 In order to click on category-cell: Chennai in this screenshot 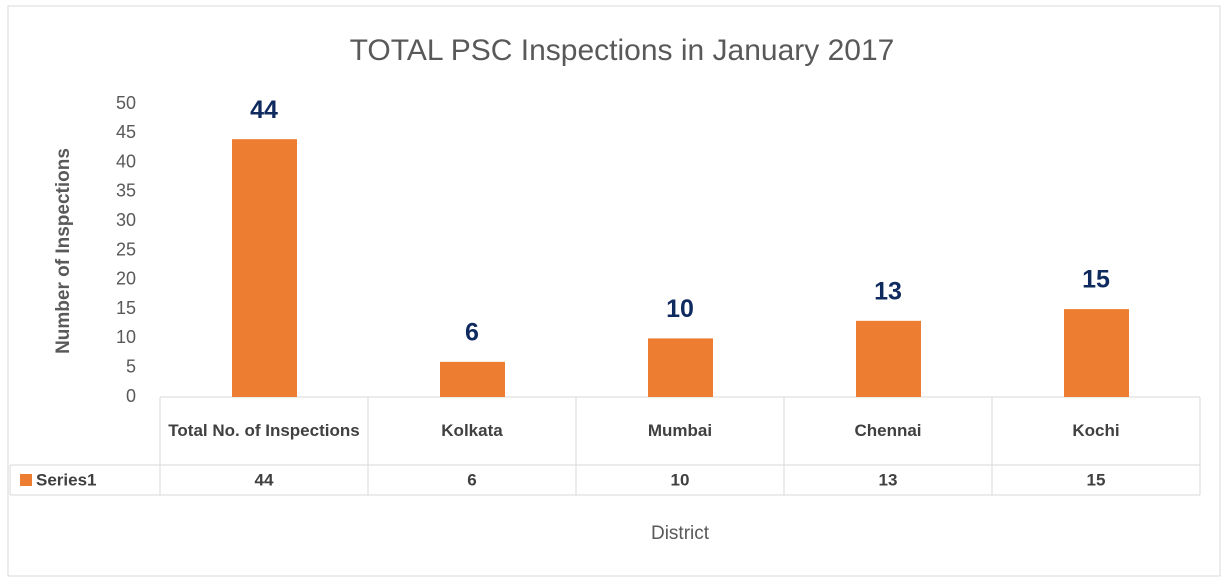, I will do `click(888, 430)`.